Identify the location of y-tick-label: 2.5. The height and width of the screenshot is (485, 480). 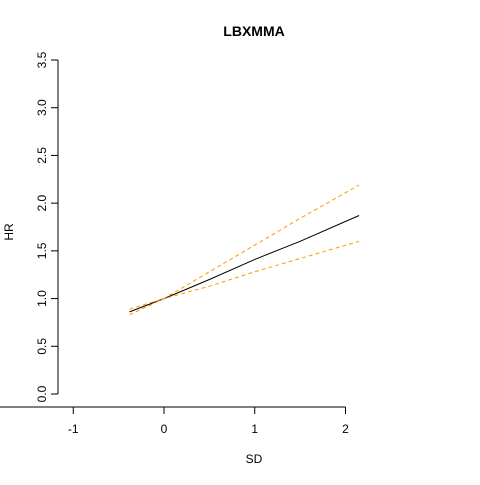
(42, 155).